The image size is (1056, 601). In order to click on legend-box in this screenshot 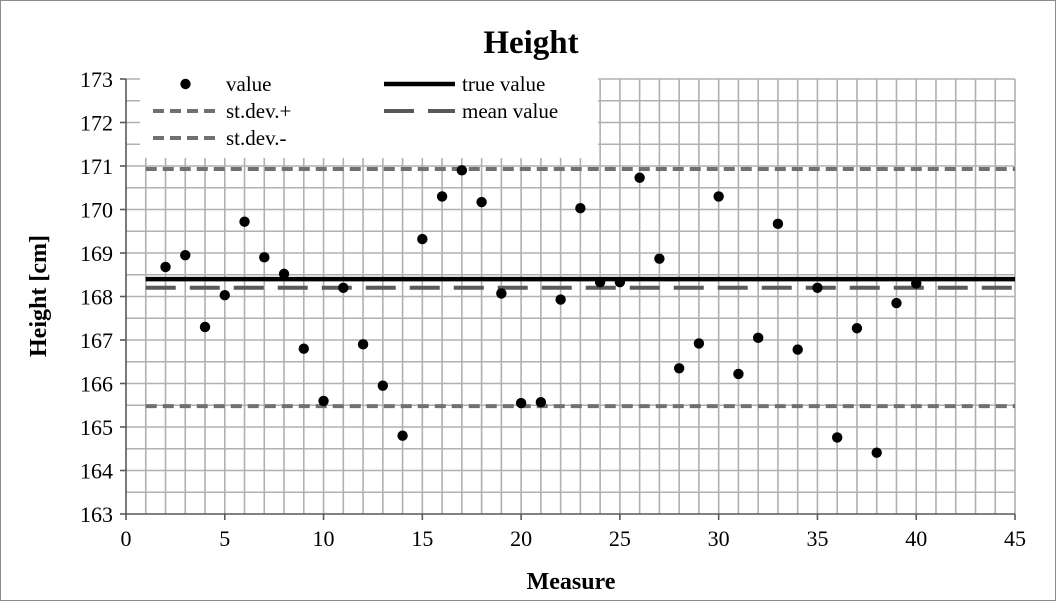, I will do `click(369, 114)`.